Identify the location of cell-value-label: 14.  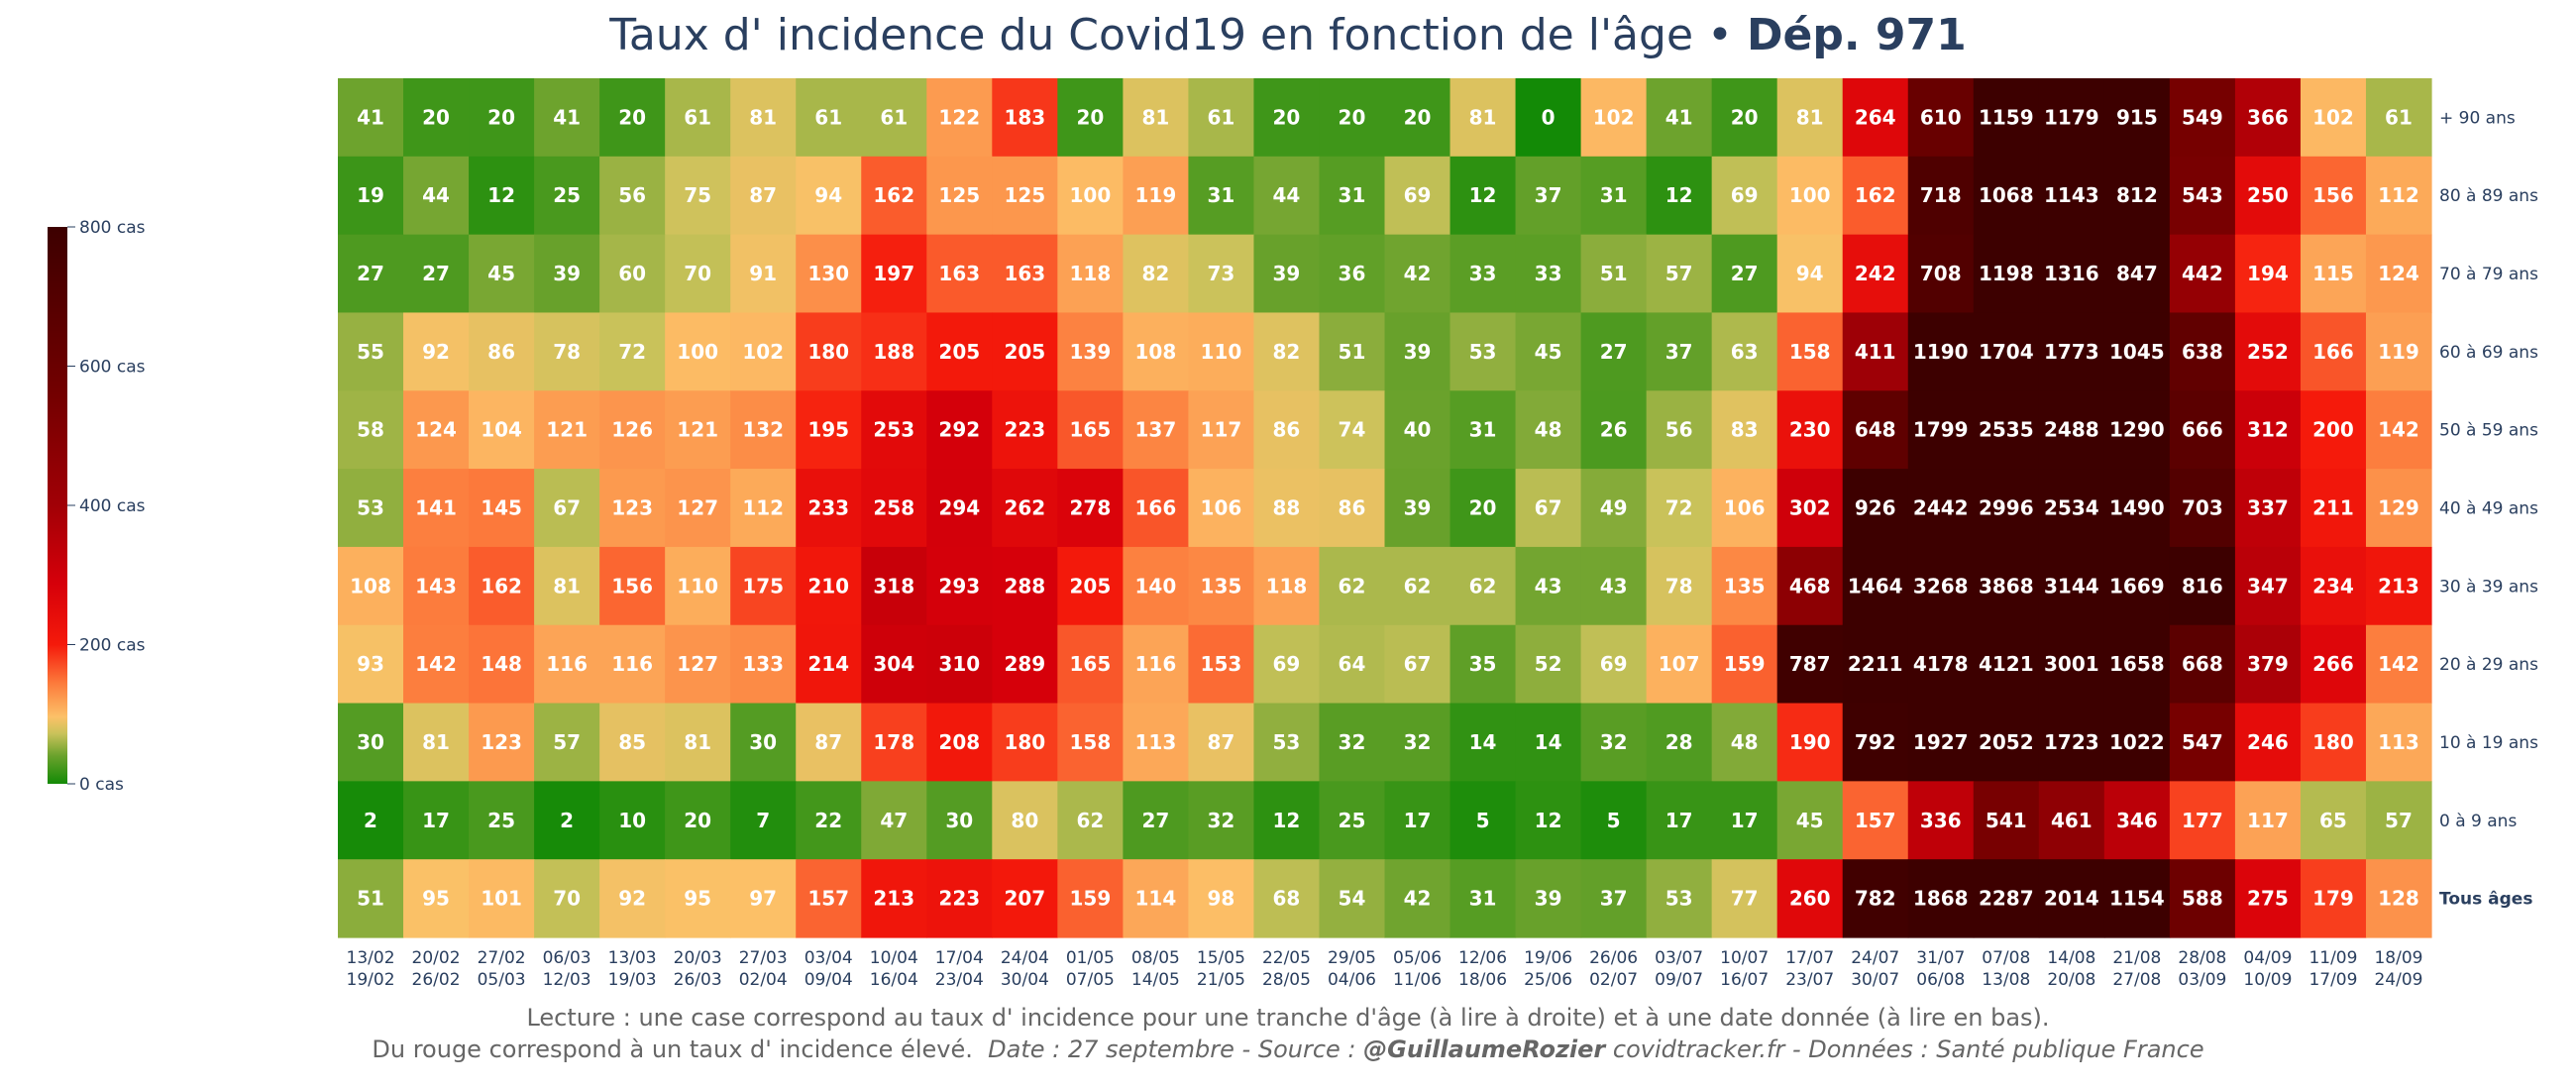
(1548, 742).